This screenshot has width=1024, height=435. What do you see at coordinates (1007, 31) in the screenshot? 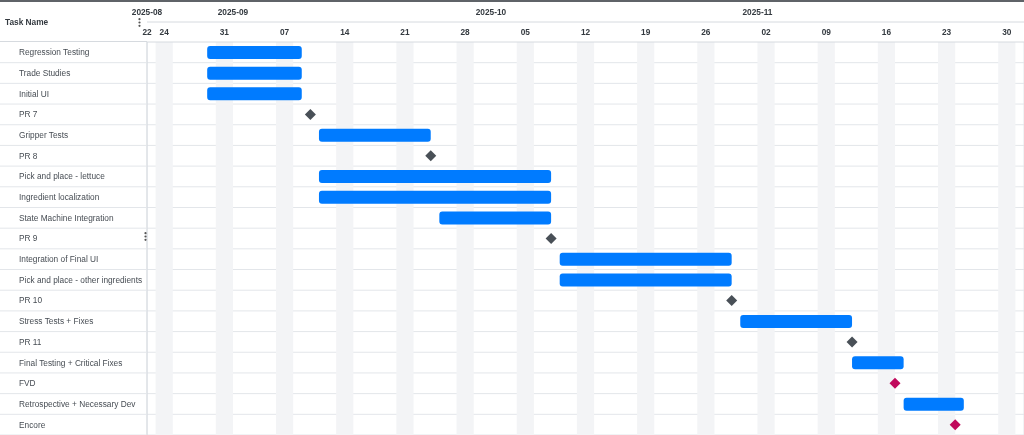
I see `x-tick-label: 30` at bounding box center [1007, 31].